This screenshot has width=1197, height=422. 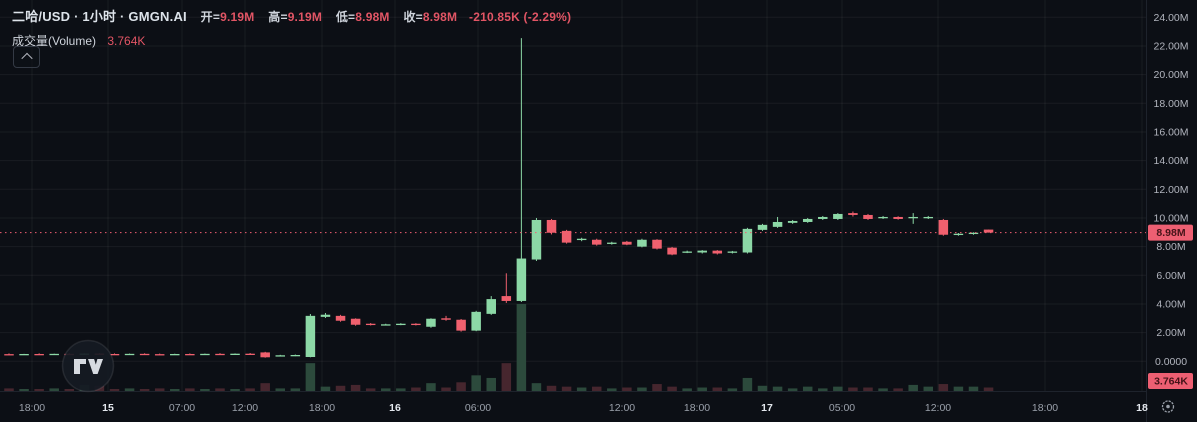 What do you see at coordinates (1170, 46) in the screenshot?
I see `price-axis-label: 22.00M` at bounding box center [1170, 46].